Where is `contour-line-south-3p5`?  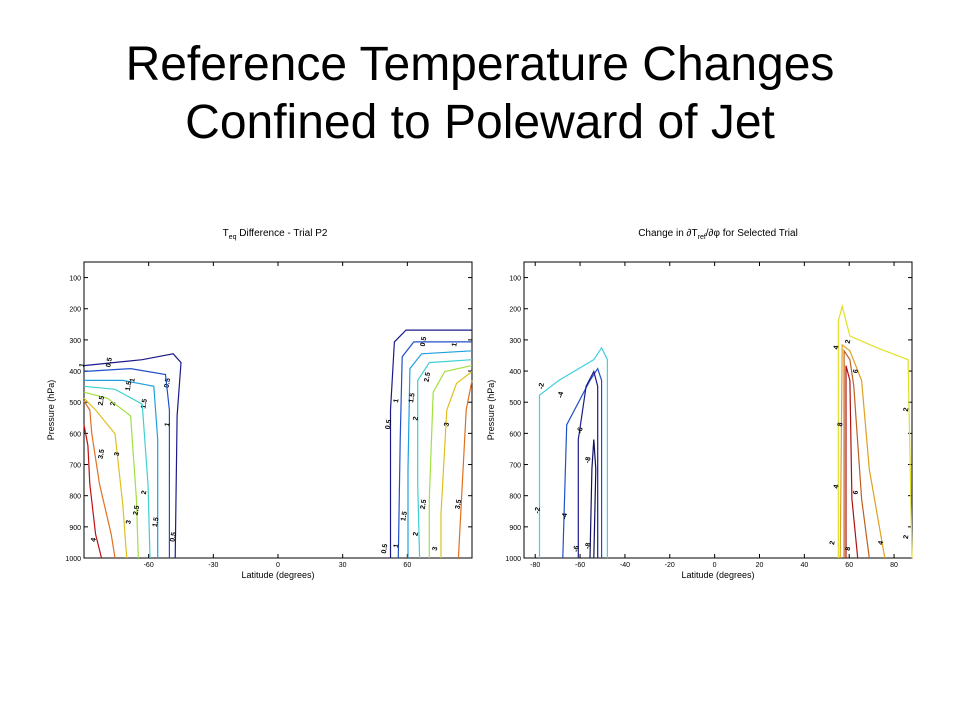 contour-line-south-3p5 is located at coordinates (99, 479).